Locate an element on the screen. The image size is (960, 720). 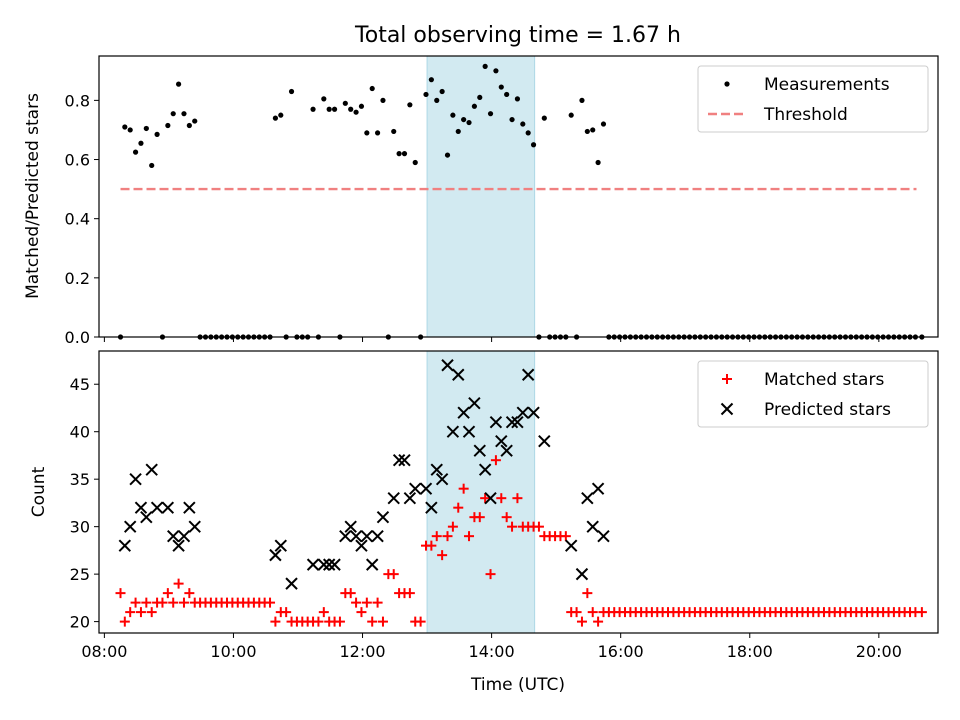
legend-top: Measurements Threshold is located at coordinates (813, 99).